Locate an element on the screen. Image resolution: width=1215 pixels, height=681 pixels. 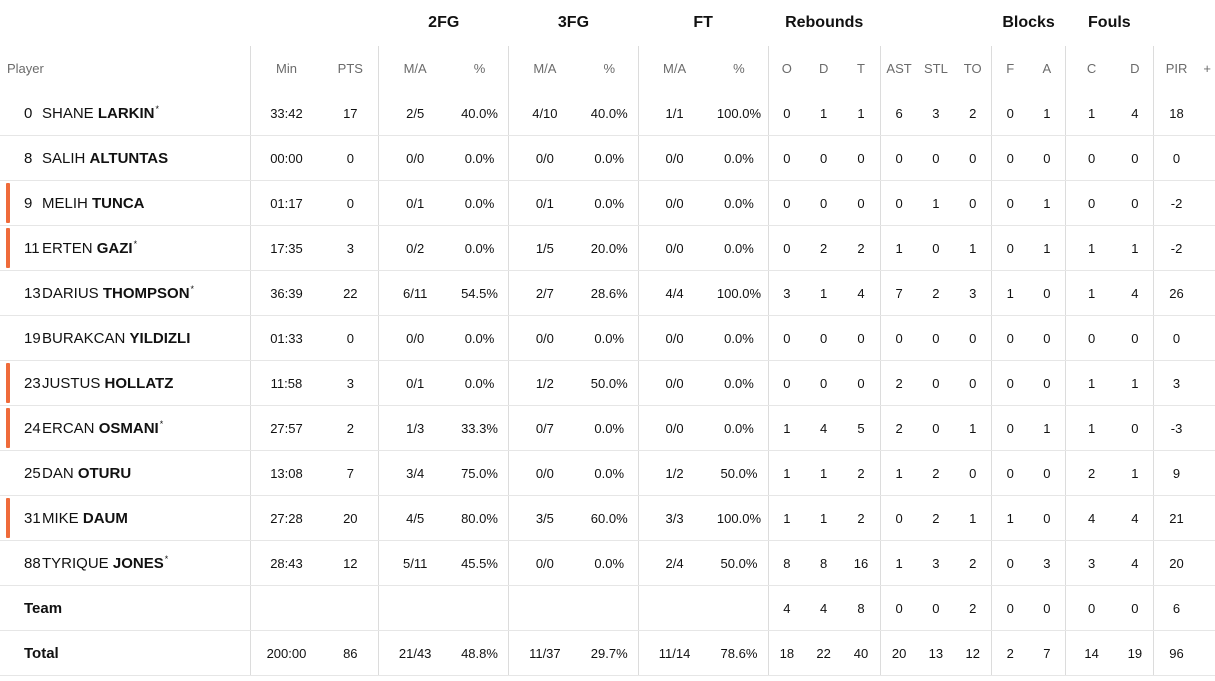
player-first-name: ERTEN is located at coordinates (67, 248).